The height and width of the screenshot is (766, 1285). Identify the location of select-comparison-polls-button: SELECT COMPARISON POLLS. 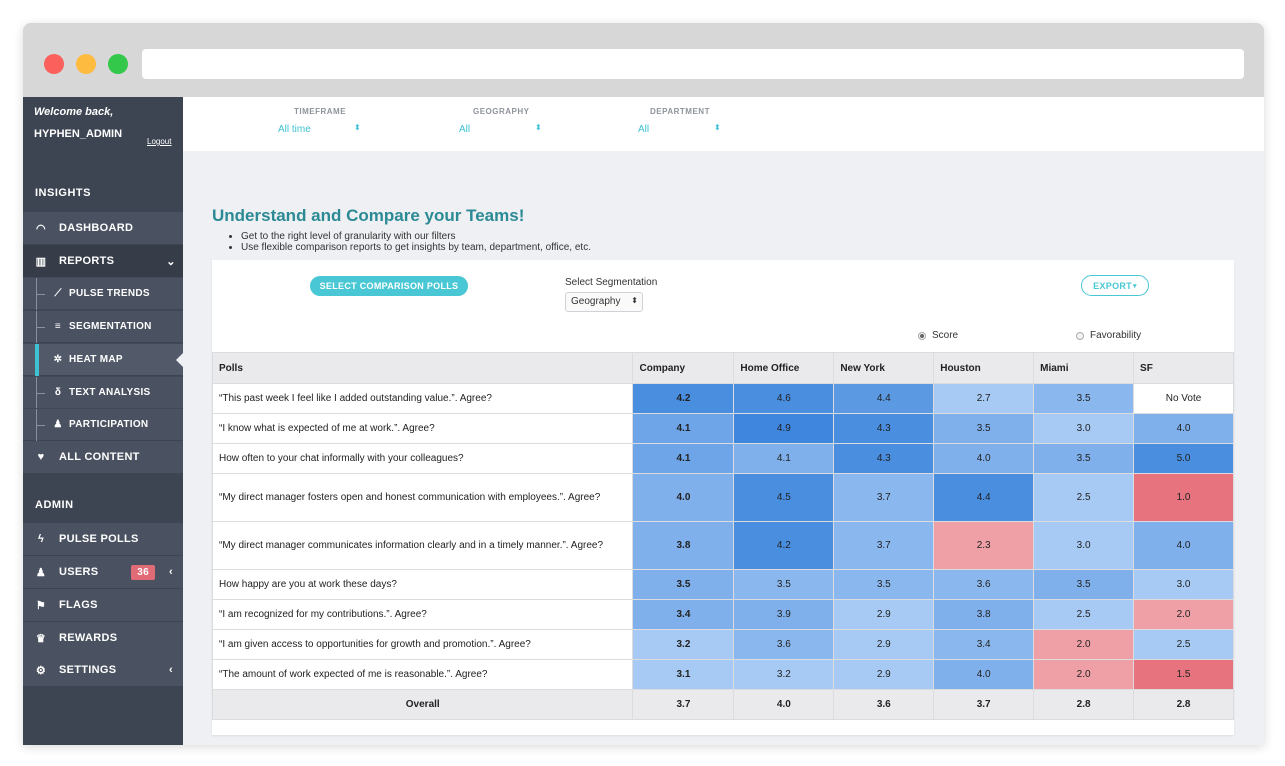
(389, 286).